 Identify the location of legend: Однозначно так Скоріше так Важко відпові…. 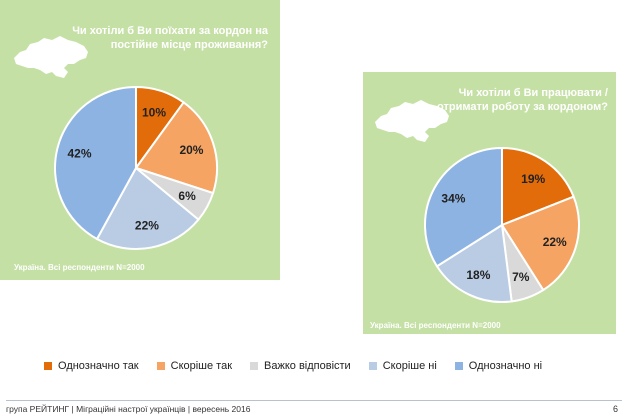
(302, 366).